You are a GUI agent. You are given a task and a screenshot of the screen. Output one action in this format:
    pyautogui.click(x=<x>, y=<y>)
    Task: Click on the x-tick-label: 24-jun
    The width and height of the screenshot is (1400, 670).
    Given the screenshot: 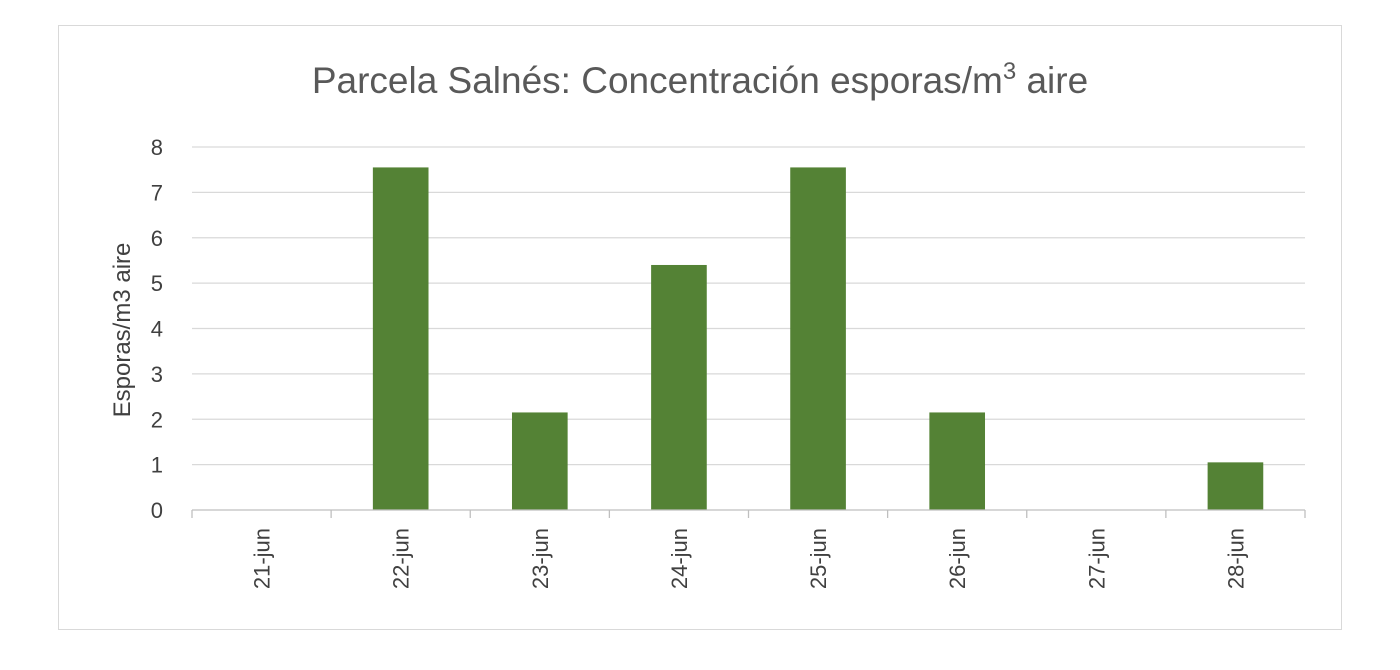 What is the action you would take?
    pyautogui.click(x=679, y=558)
    